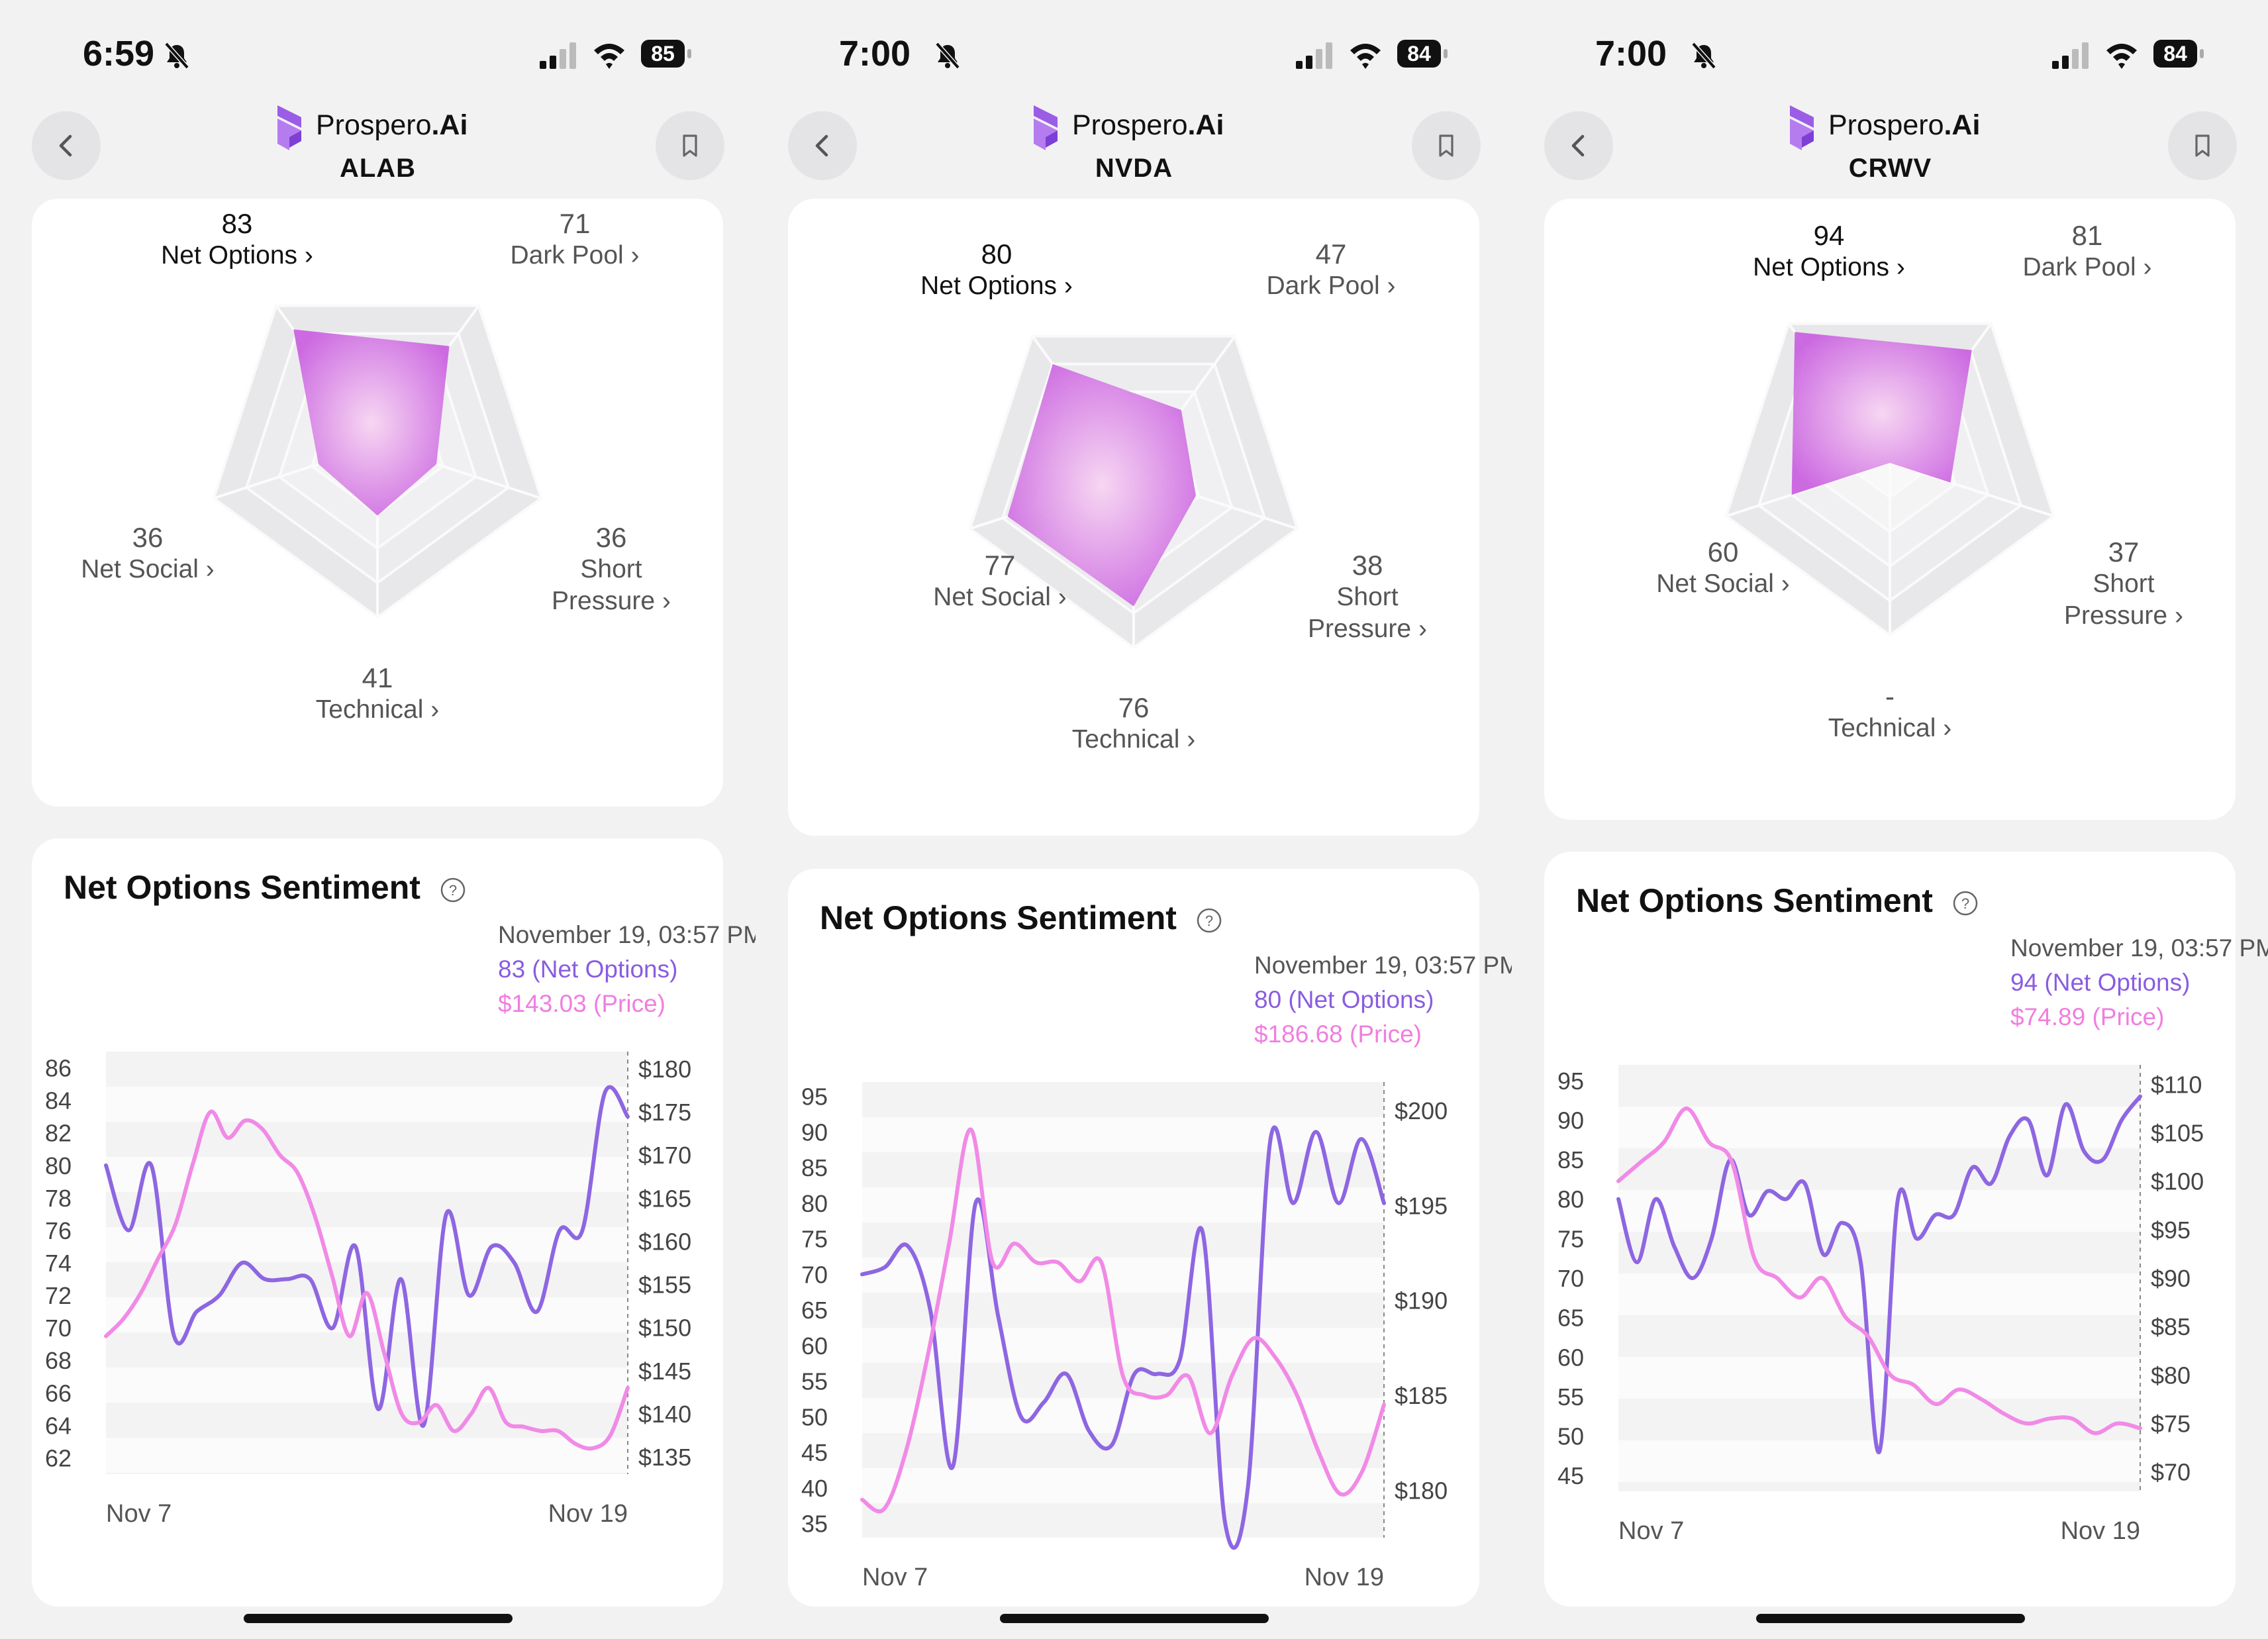 The image size is (2268, 1639). I want to click on left-axis-tick: 68, so click(59, 1361).